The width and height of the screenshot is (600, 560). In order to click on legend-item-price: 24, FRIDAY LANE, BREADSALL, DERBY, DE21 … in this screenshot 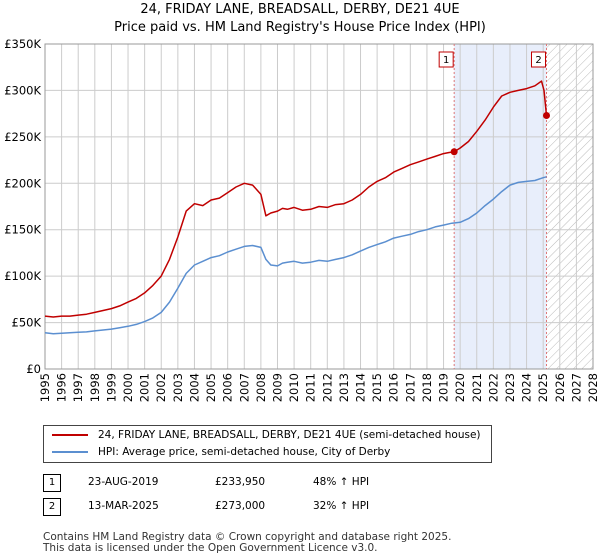, I will do `click(266, 435)`.